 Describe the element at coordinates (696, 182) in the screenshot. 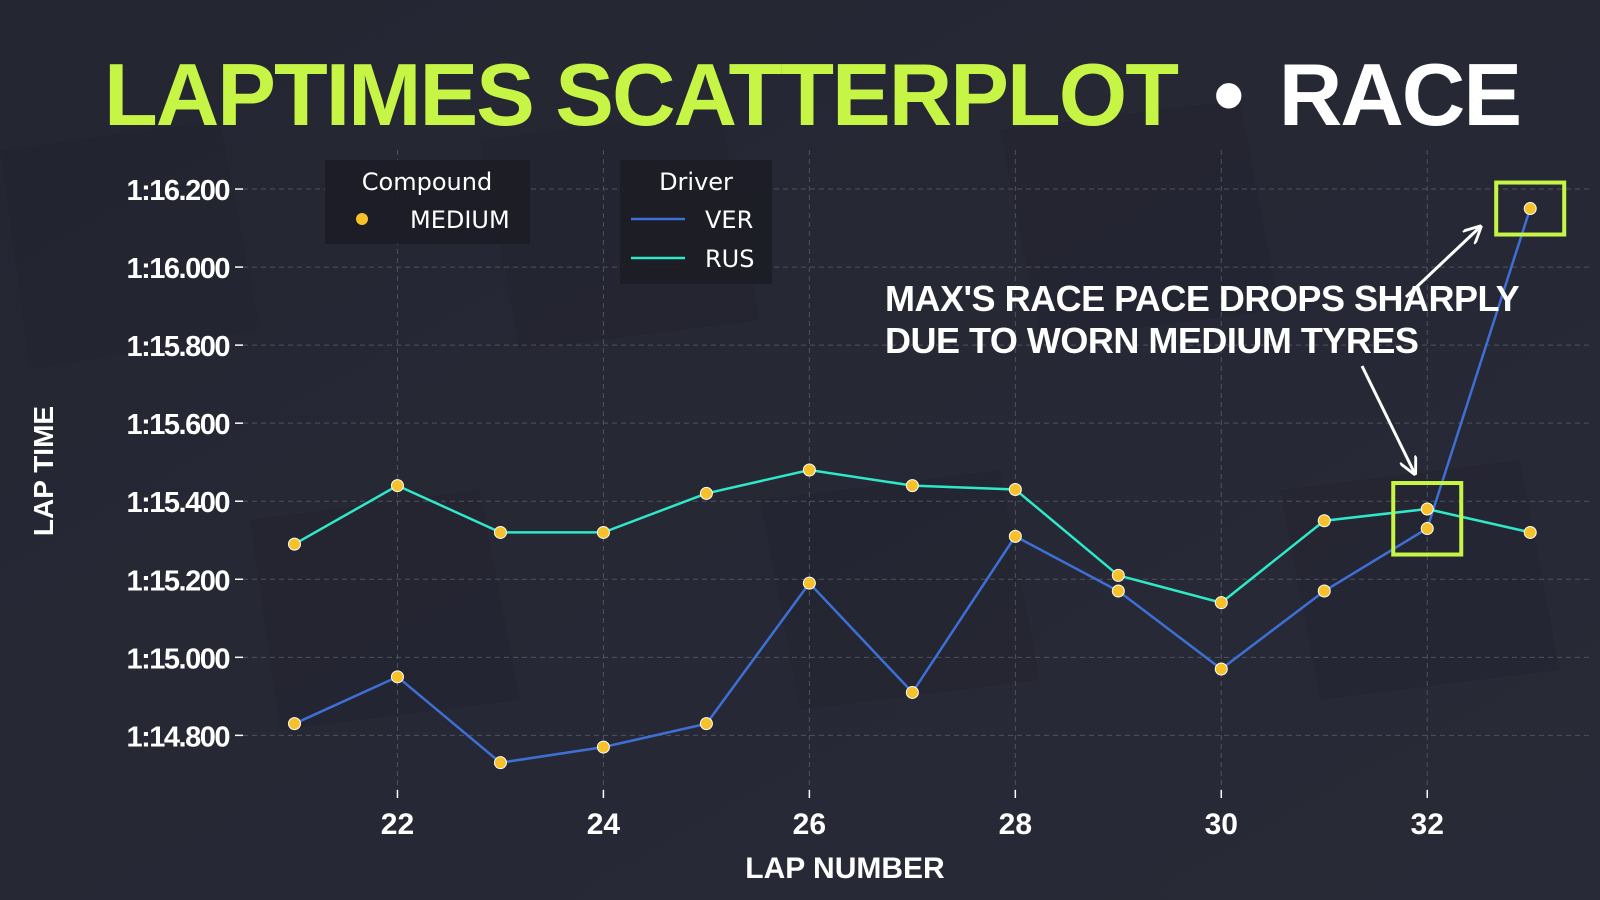

I see `legend-driver-title: Driver` at that location.